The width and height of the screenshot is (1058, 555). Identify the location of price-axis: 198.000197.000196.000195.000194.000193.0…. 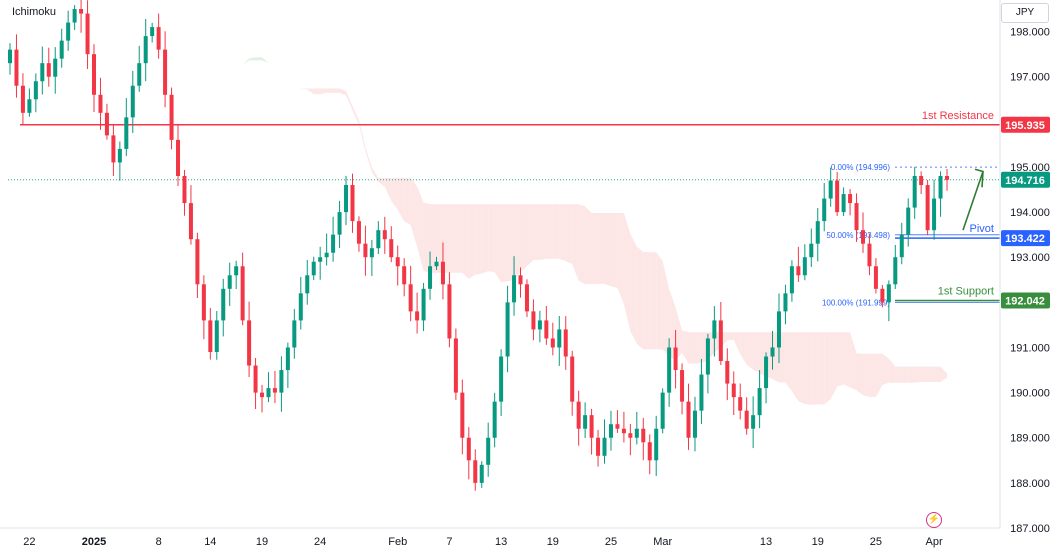
(1024, 267).